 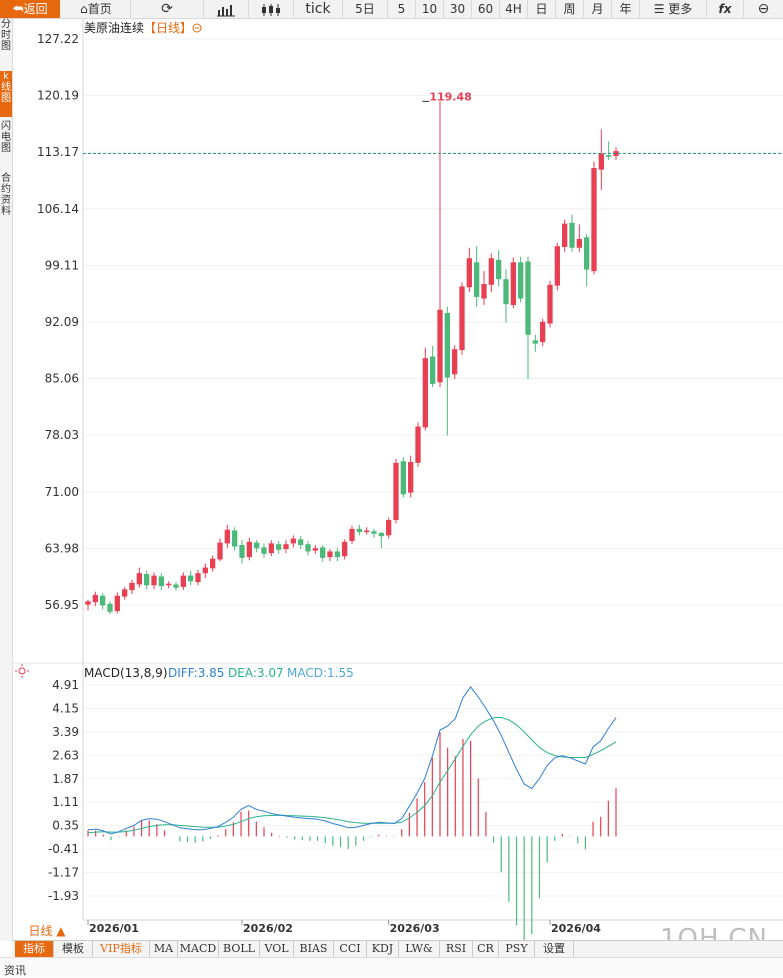 What do you see at coordinates (456, 949) in the screenshot?
I see `tab-rsi: RSI` at bounding box center [456, 949].